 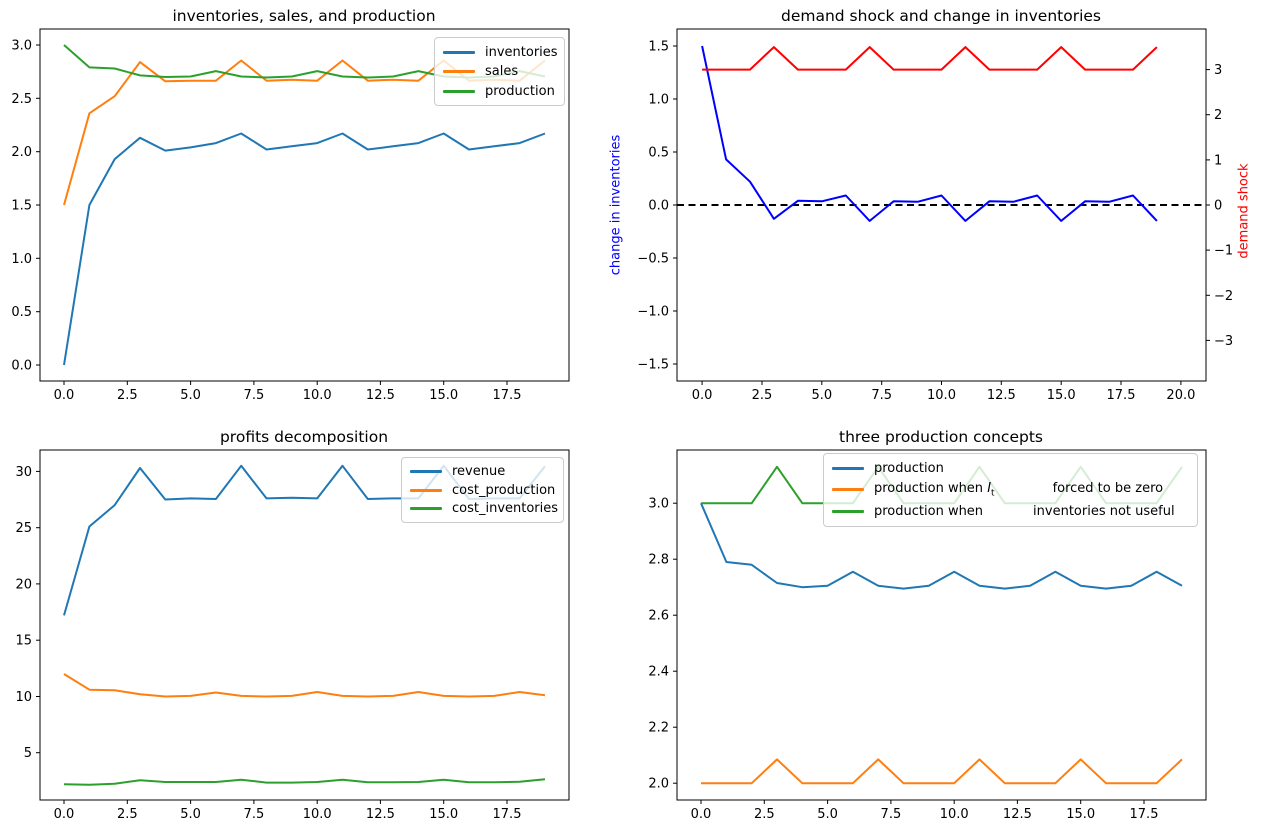 What do you see at coordinates (1010, 490) in the screenshot?
I see `legend-item: production when It forced to be zero` at bounding box center [1010, 490].